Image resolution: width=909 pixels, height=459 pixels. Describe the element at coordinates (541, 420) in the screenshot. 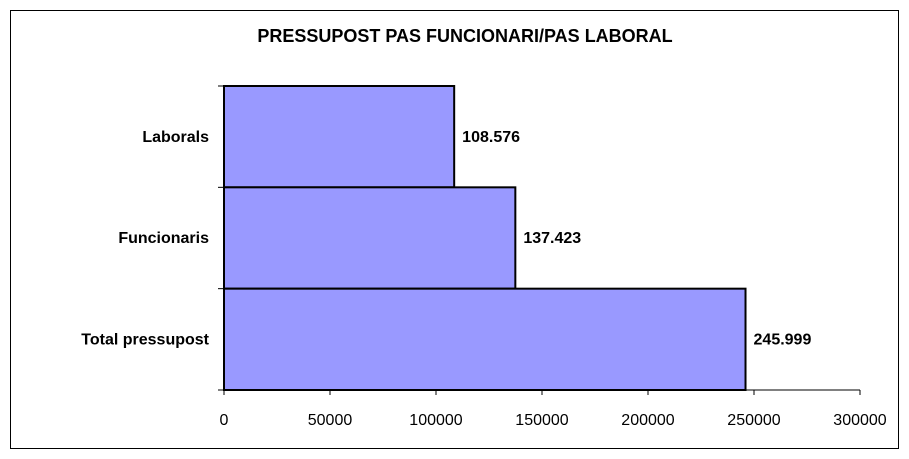

I see `x-tick-label: 150000` at that location.